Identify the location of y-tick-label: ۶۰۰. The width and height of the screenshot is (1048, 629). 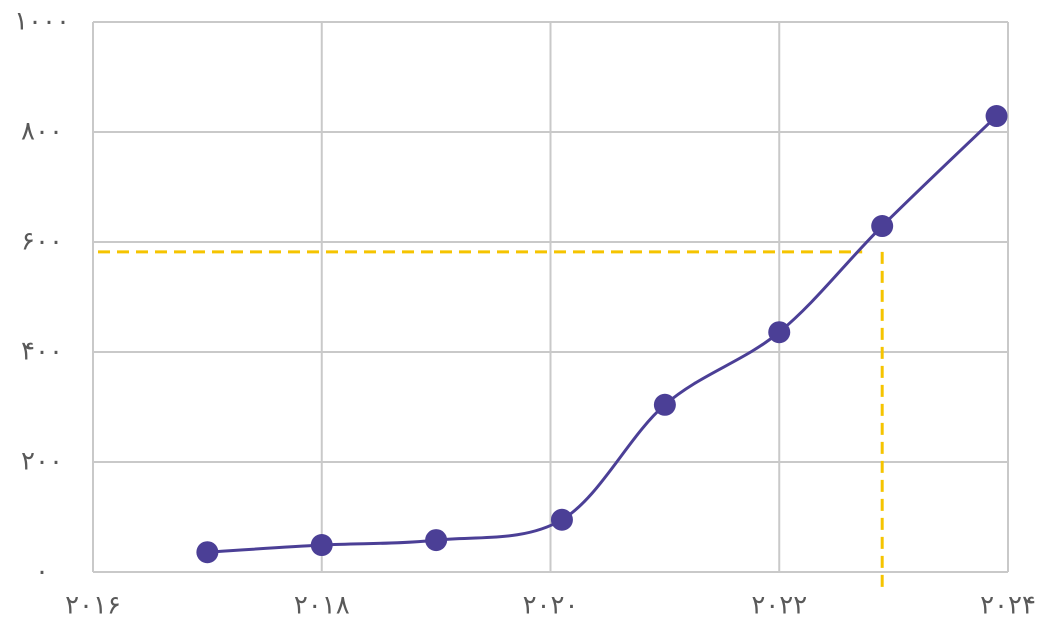
(42, 242).